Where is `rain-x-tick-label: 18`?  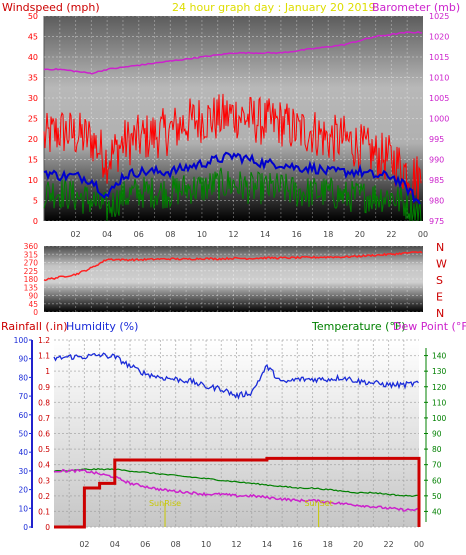
rain-x-tick-label: 18 is located at coordinates (328, 544).